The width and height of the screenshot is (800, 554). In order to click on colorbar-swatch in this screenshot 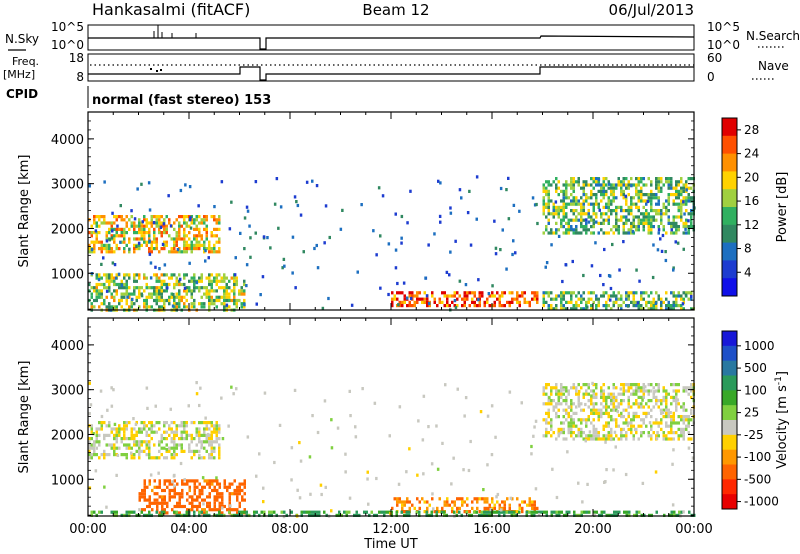, I will do `click(729, 145)`.